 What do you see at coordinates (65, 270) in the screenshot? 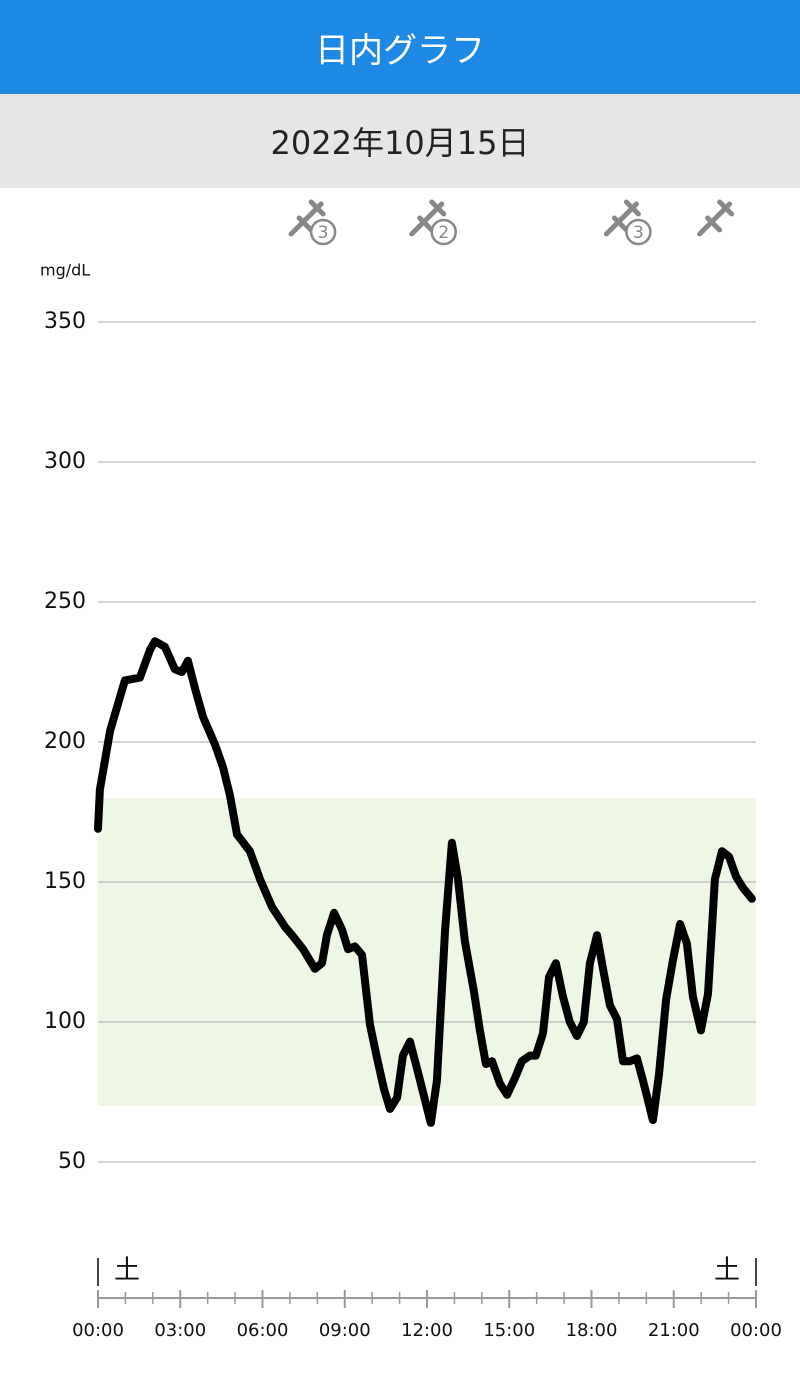
I see `y-unit: mg/dL` at bounding box center [65, 270].